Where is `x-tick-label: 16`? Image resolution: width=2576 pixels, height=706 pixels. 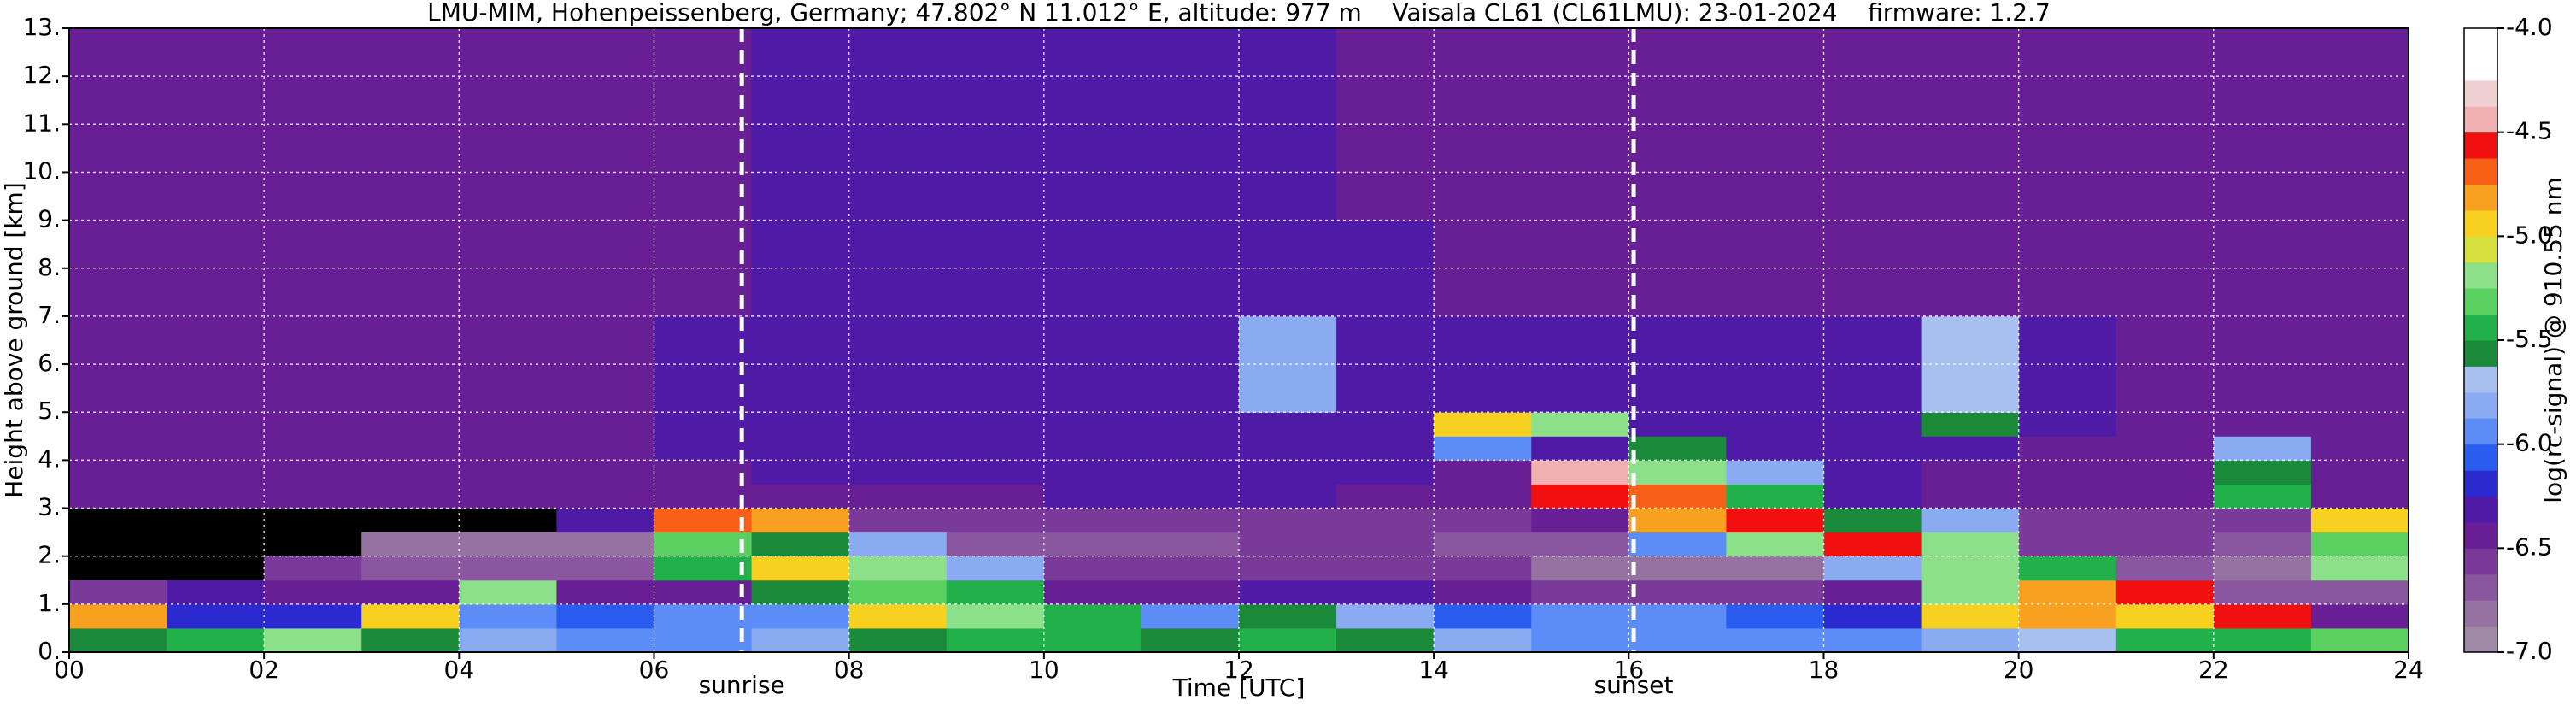 x-tick-label: 16 is located at coordinates (1629, 670).